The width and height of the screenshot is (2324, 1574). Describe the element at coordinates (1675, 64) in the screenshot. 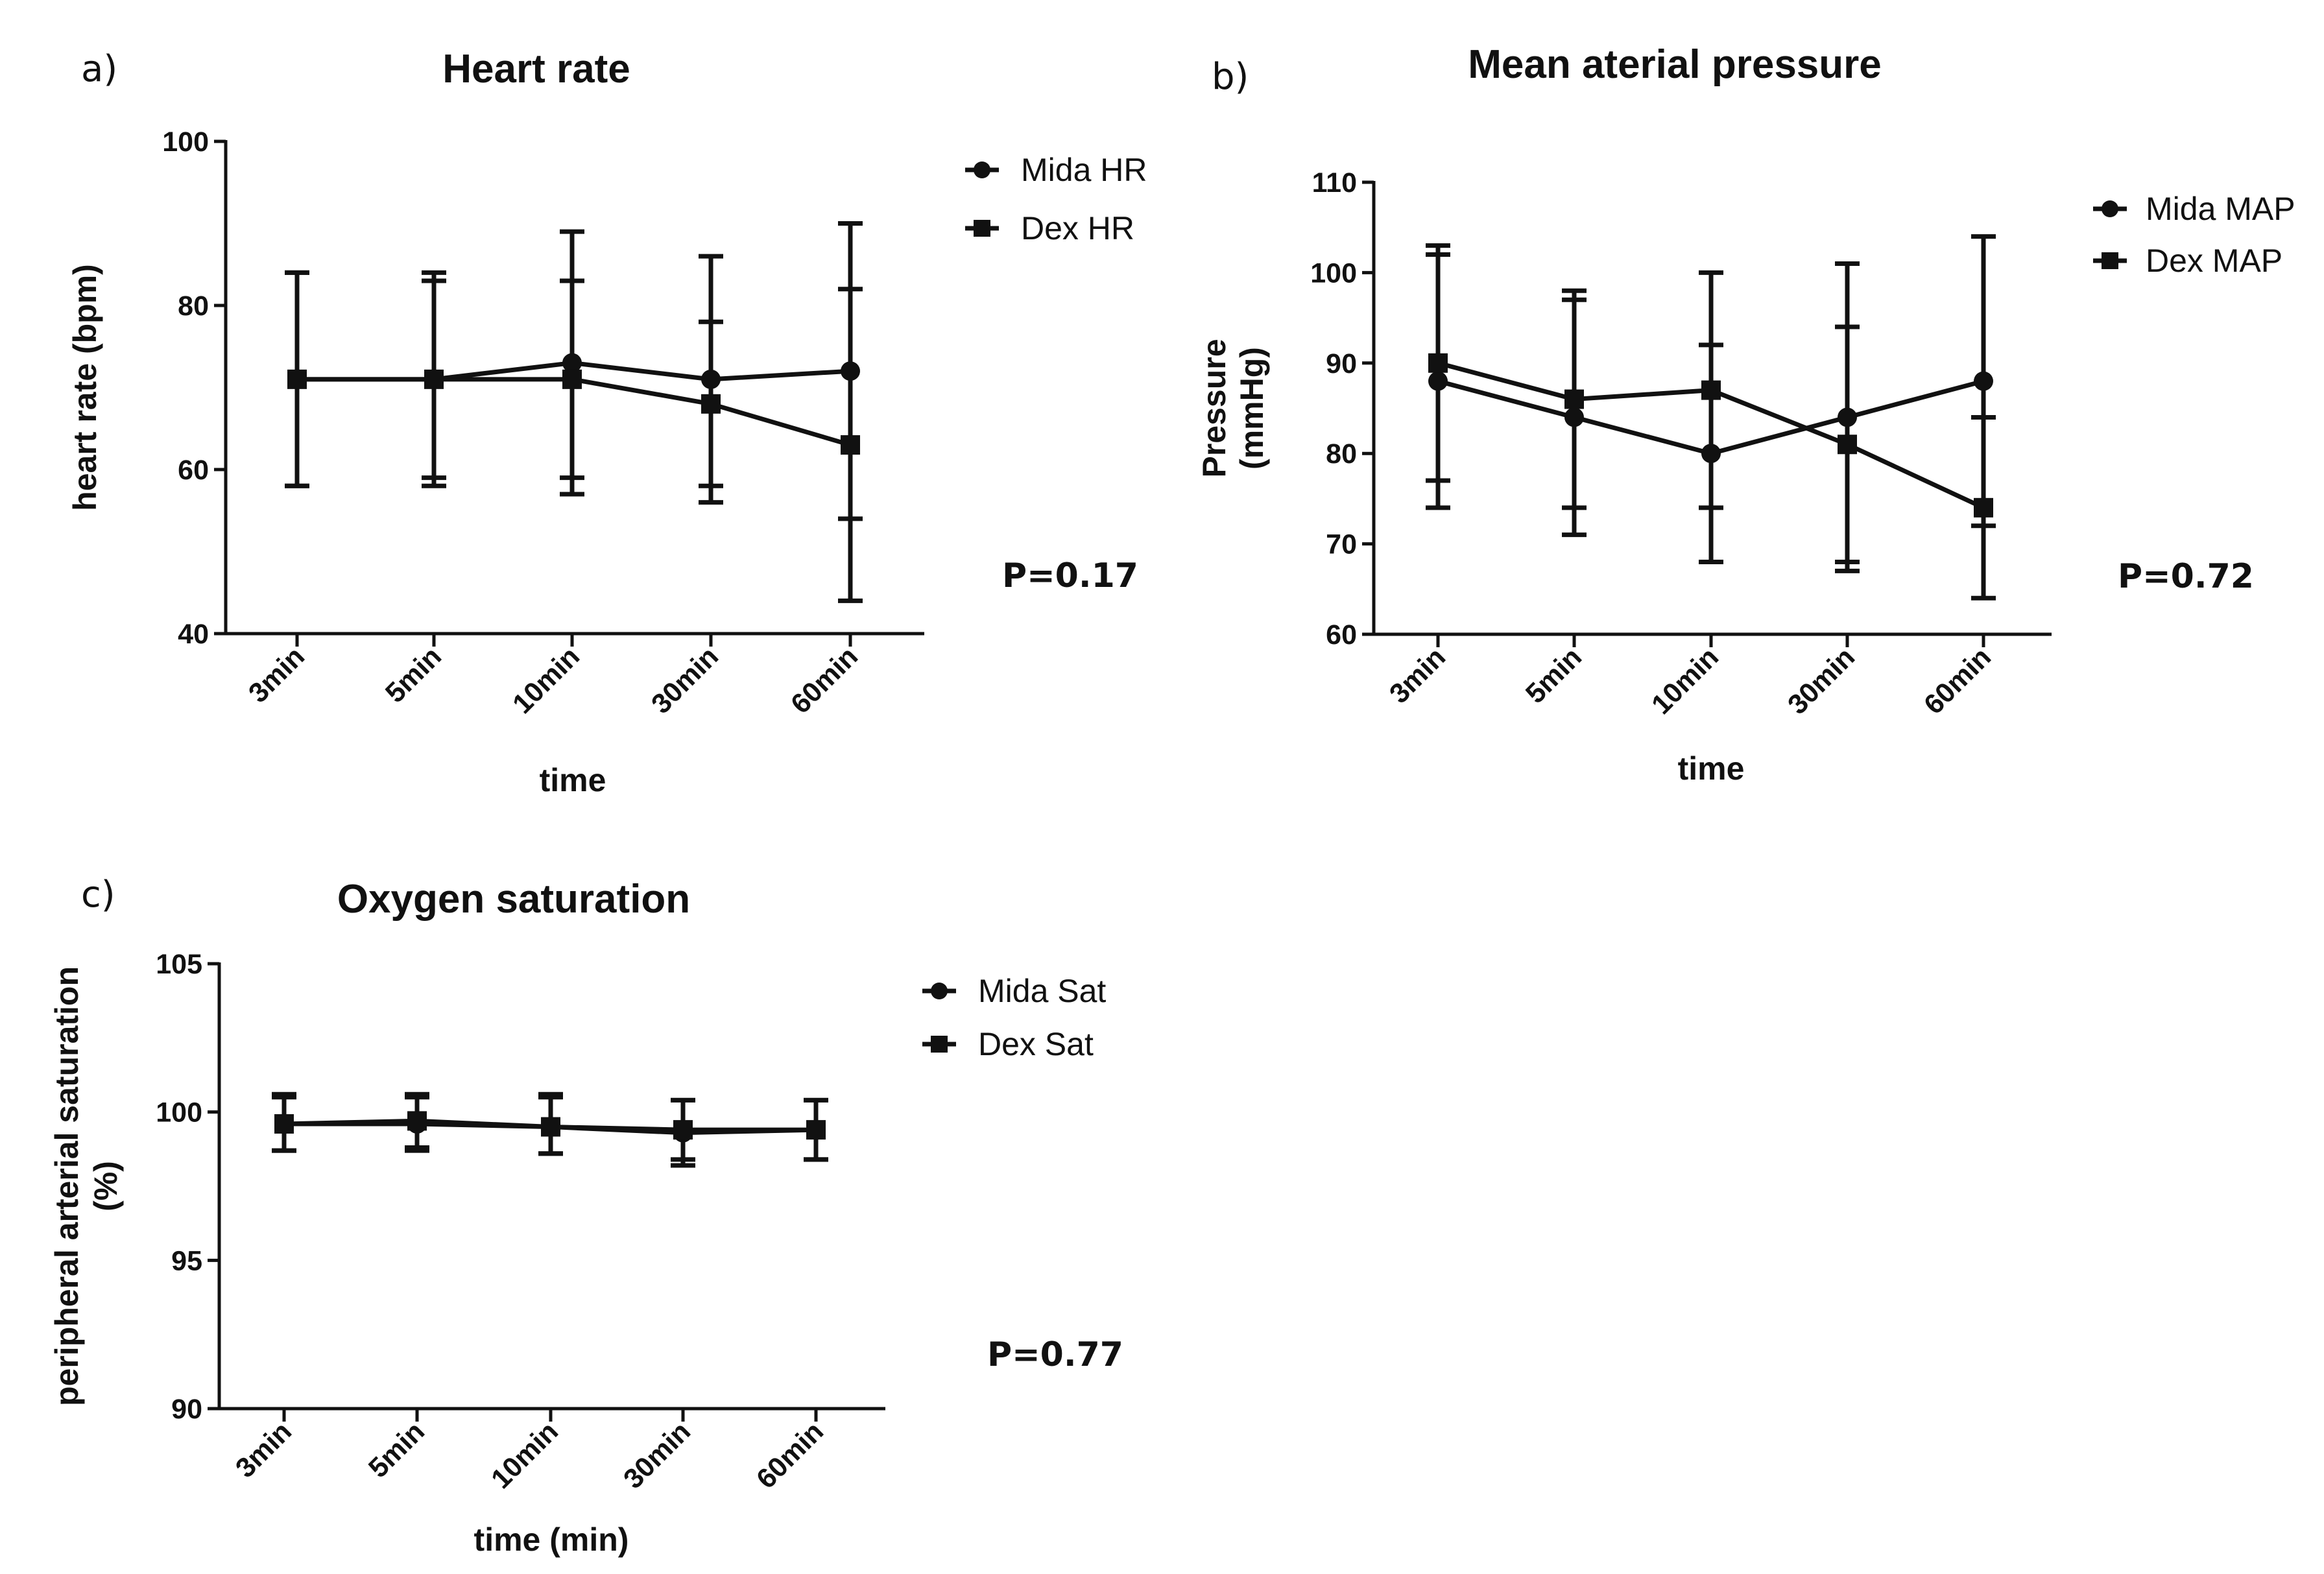

I see `chart-title: Mean aterial pressure` at that location.